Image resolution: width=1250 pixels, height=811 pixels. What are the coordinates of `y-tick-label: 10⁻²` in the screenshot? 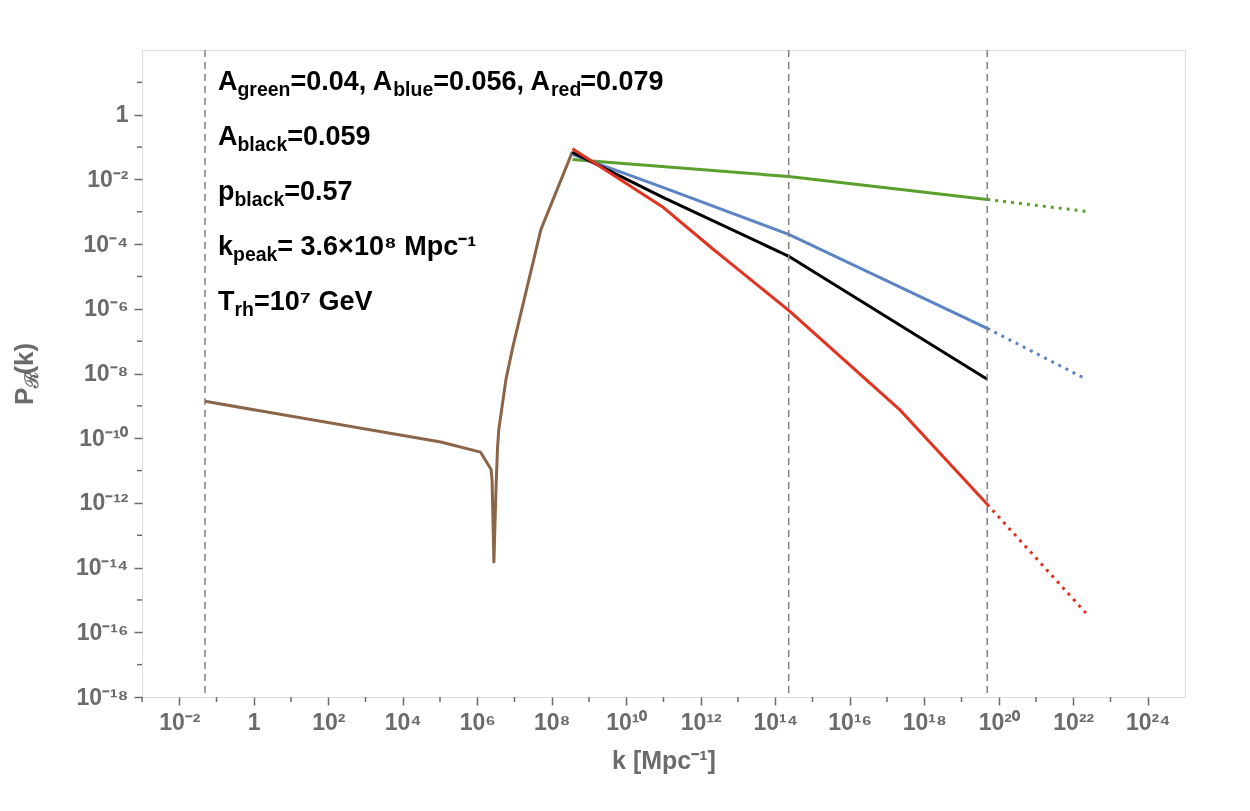 It's located at (108, 178).